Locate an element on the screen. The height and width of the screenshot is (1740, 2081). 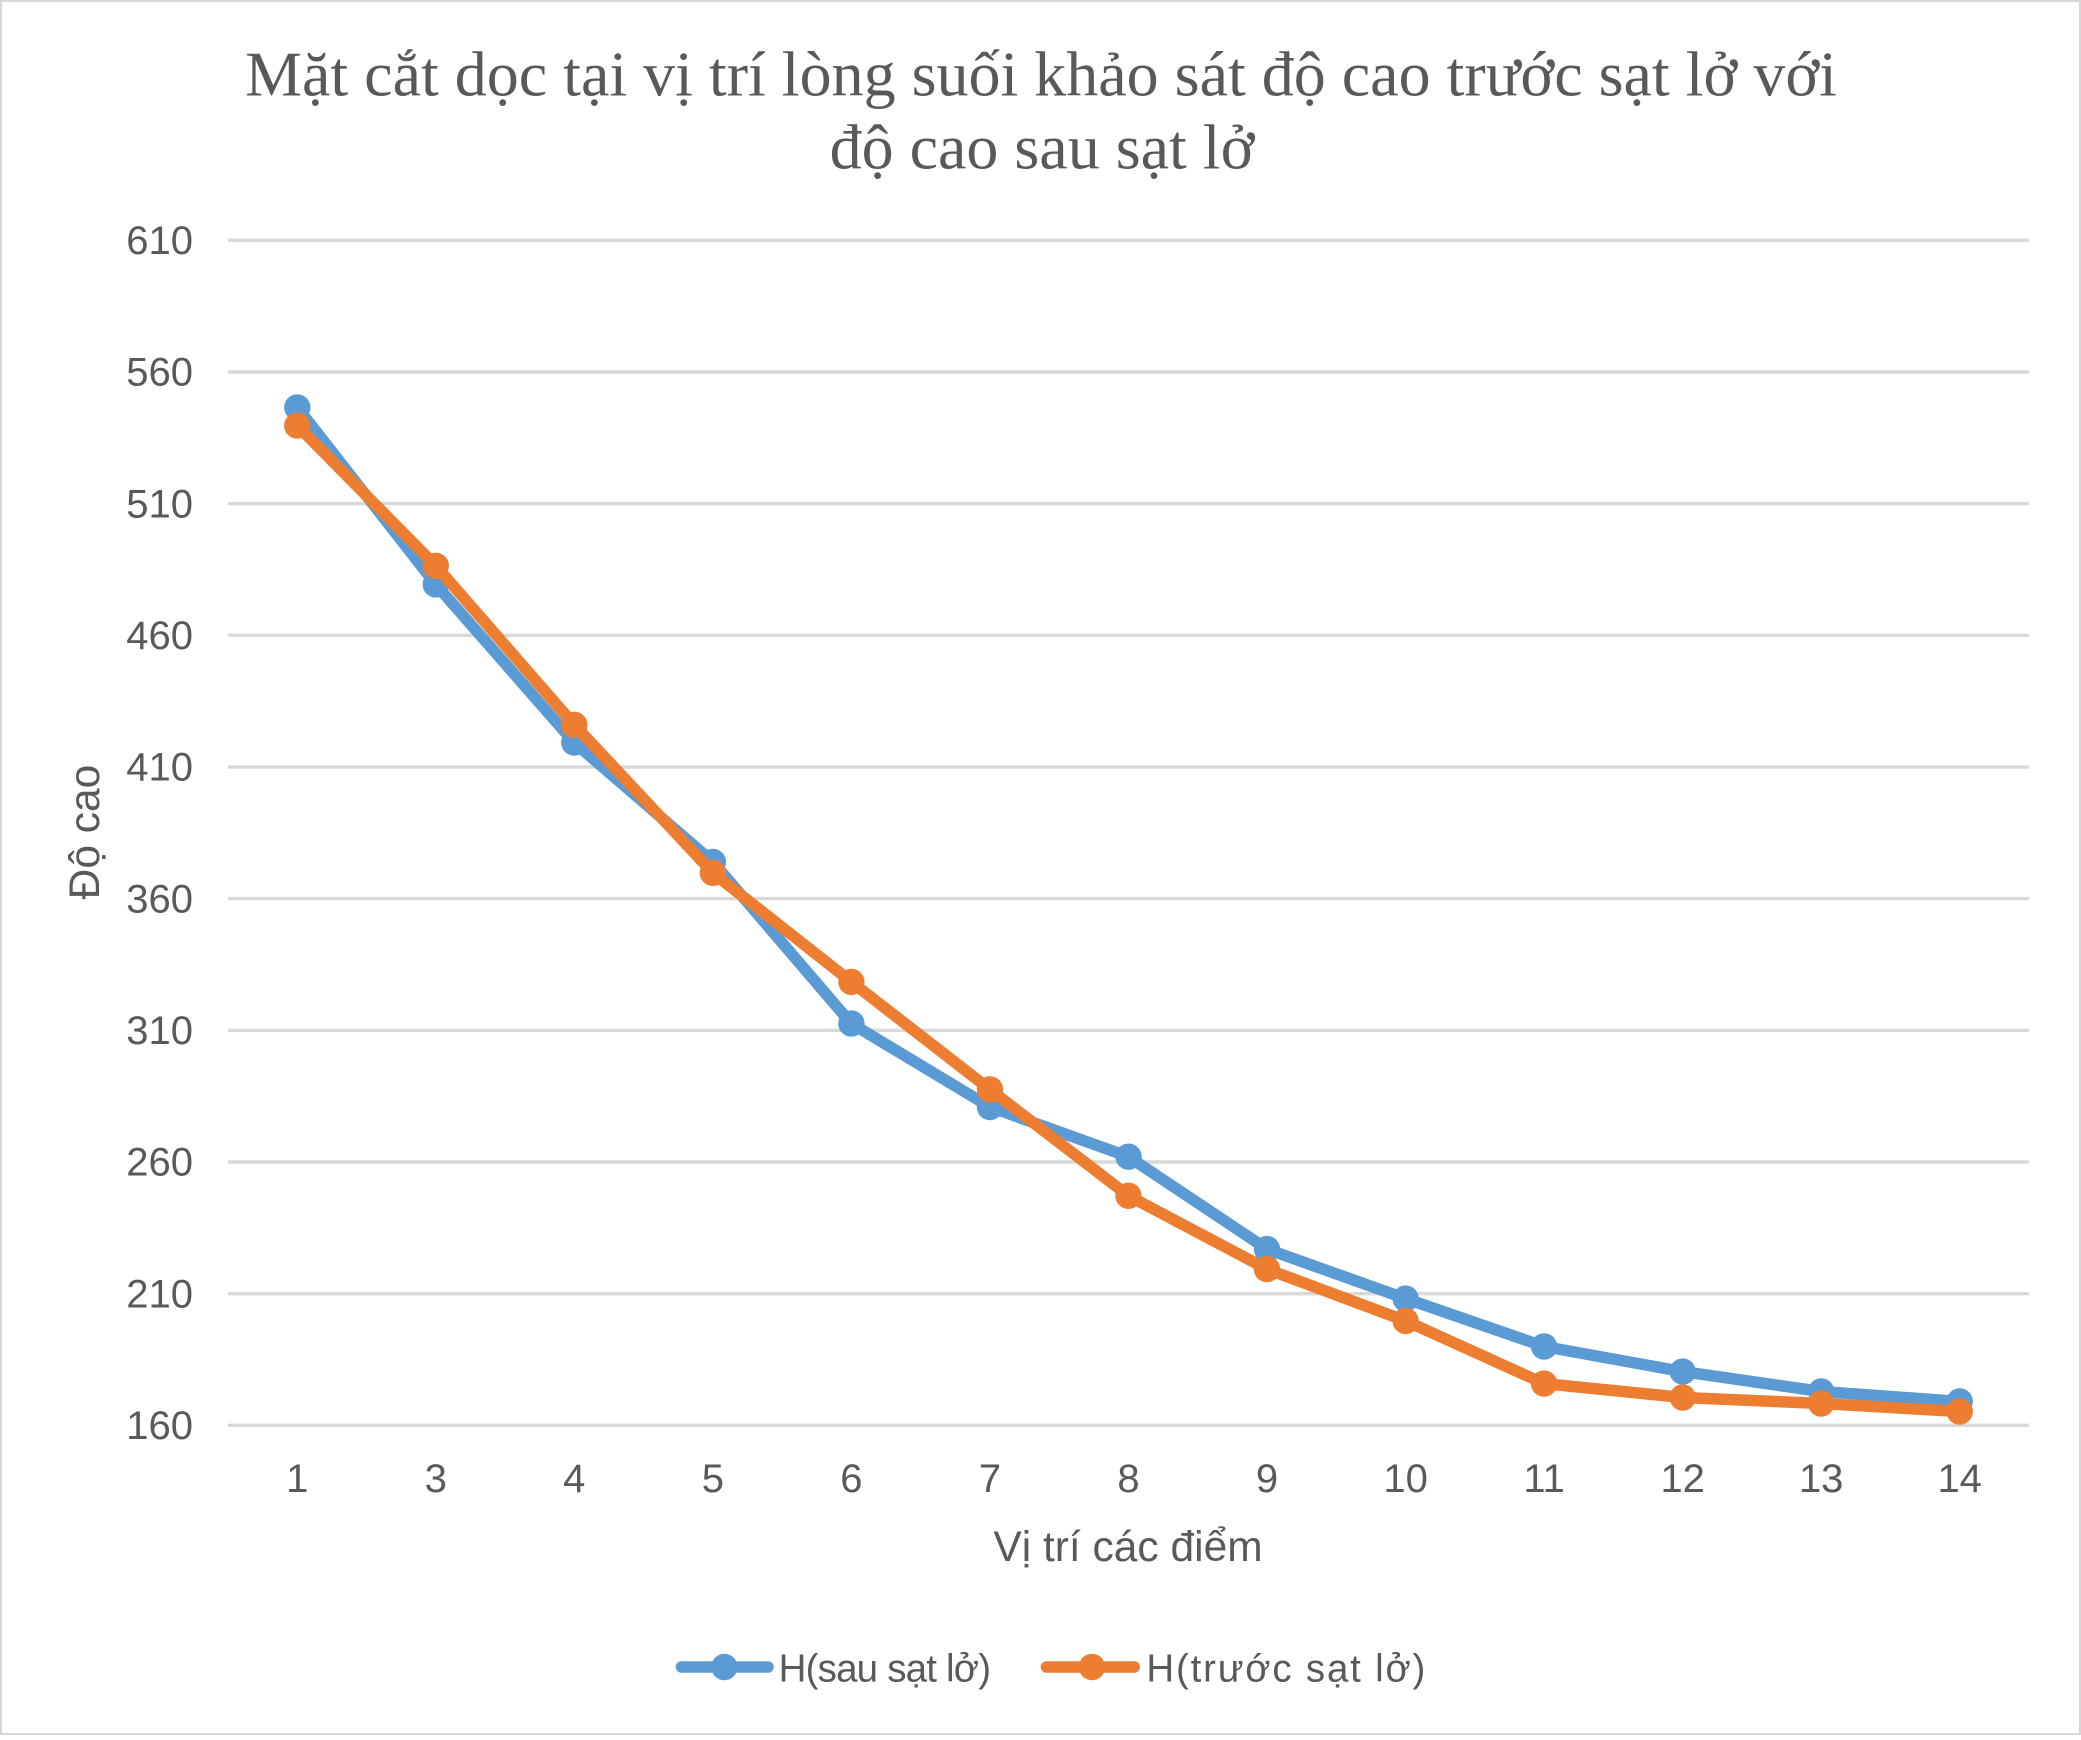
svg-text: H(sau sạt lở) is located at coordinates (885, 1668).